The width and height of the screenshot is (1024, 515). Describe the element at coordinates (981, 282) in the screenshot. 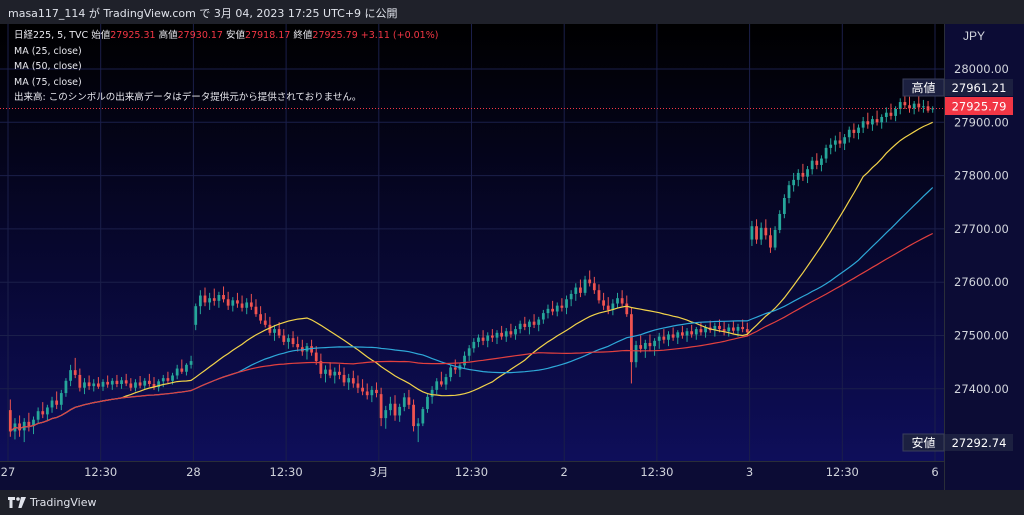

I see `price-tick-label: 27600.00` at that location.